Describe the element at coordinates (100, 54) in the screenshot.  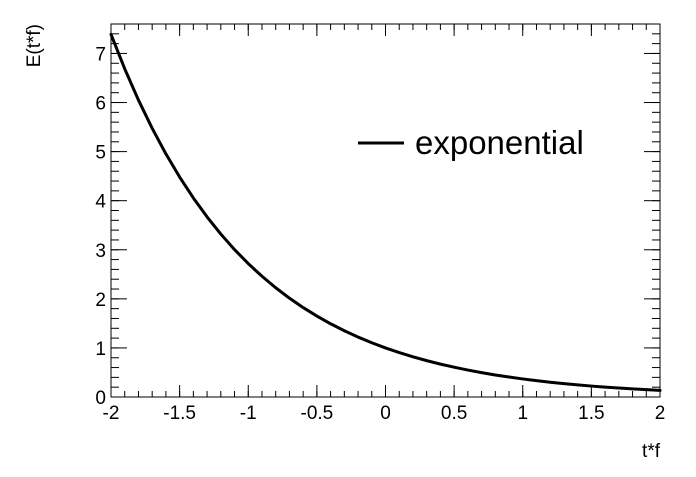
I see `y-tick-label: 7` at that location.